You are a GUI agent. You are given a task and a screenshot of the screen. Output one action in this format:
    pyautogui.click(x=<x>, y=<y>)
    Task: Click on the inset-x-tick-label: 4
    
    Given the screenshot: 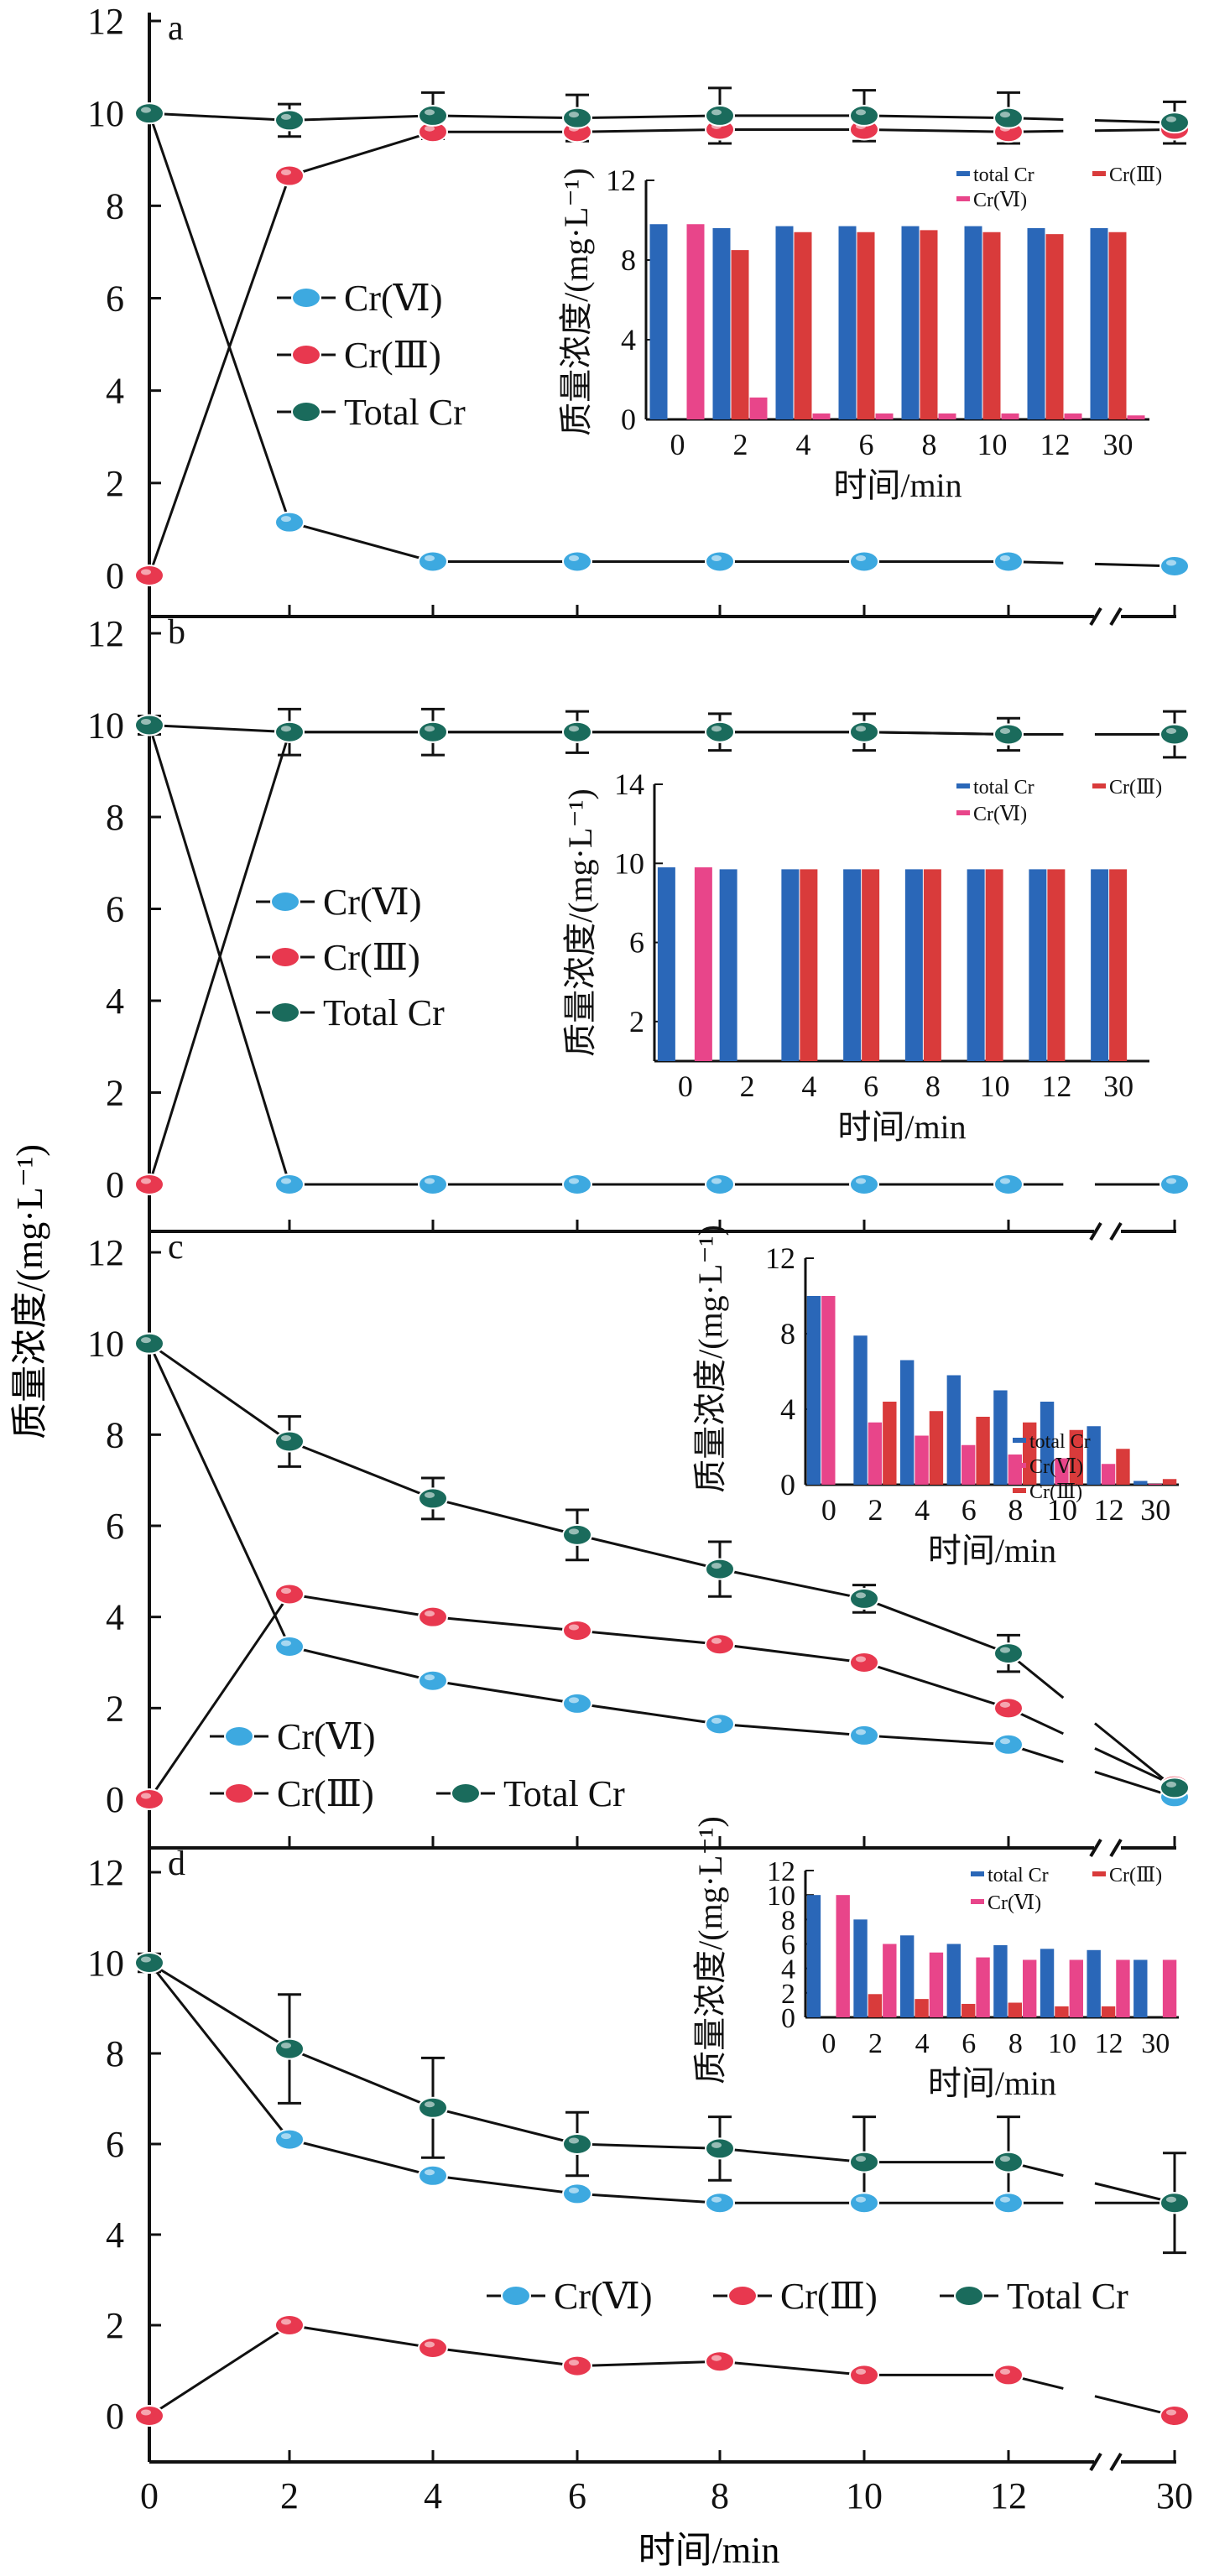 What is the action you would take?
    pyautogui.click(x=808, y=1086)
    